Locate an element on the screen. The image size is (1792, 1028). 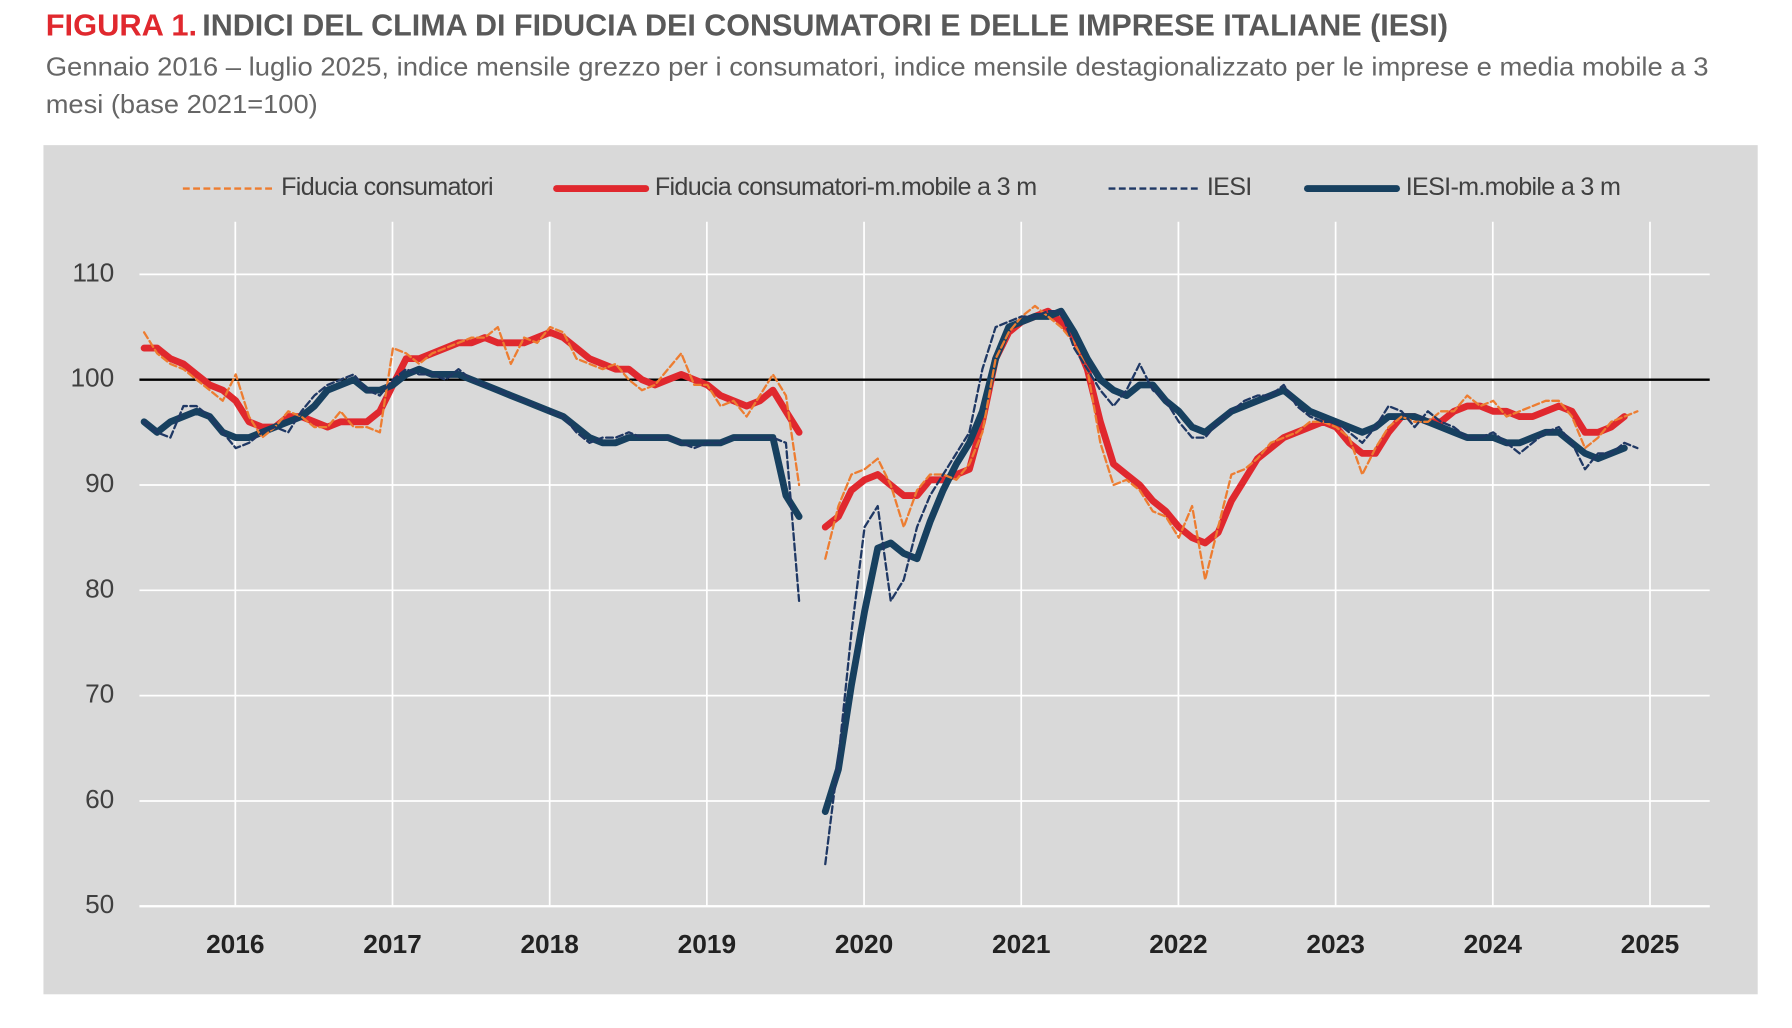
legend-label: IESI is located at coordinates (1229, 187).